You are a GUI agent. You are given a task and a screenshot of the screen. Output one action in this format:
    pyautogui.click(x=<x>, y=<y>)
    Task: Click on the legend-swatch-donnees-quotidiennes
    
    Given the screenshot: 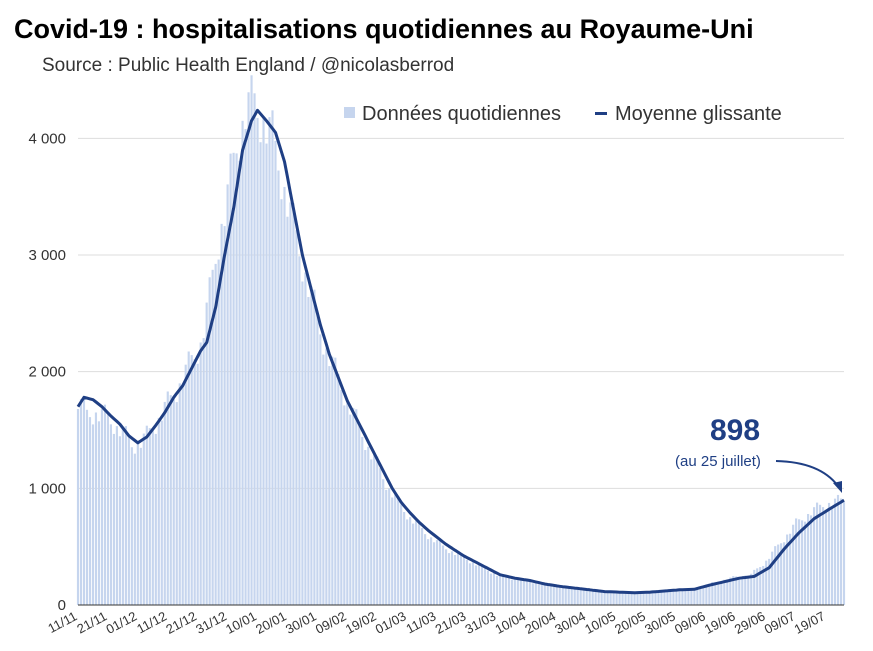 What is the action you would take?
    pyautogui.click(x=349, y=112)
    